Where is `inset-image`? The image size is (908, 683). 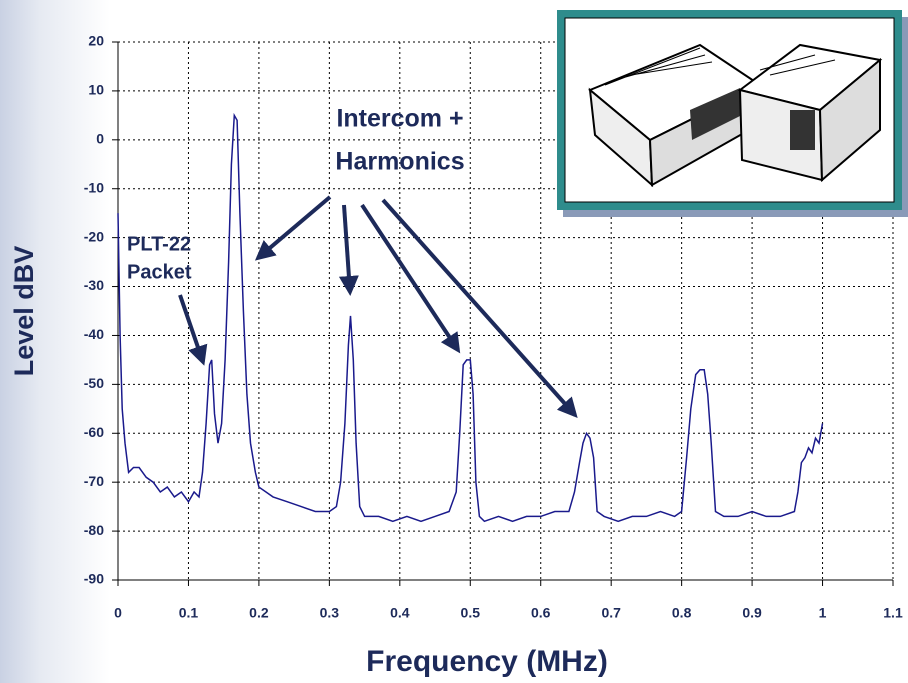
inset-image is located at coordinates (732, 113).